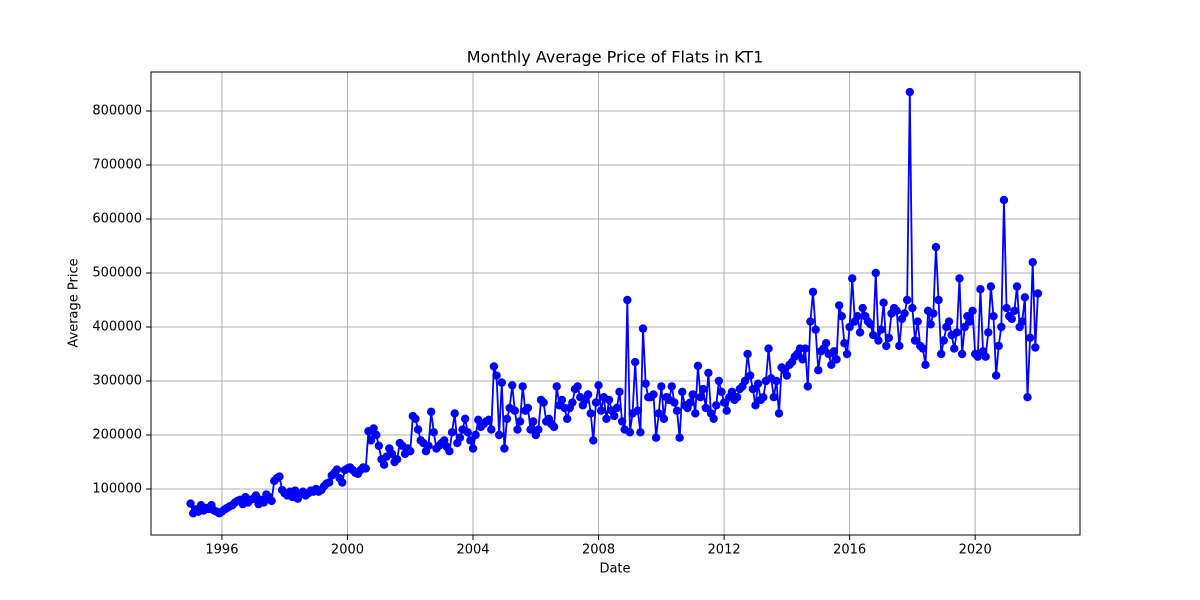 Image resolution: width=1200 pixels, height=600 pixels. I want to click on y-tick-label: 400000, so click(117, 326).